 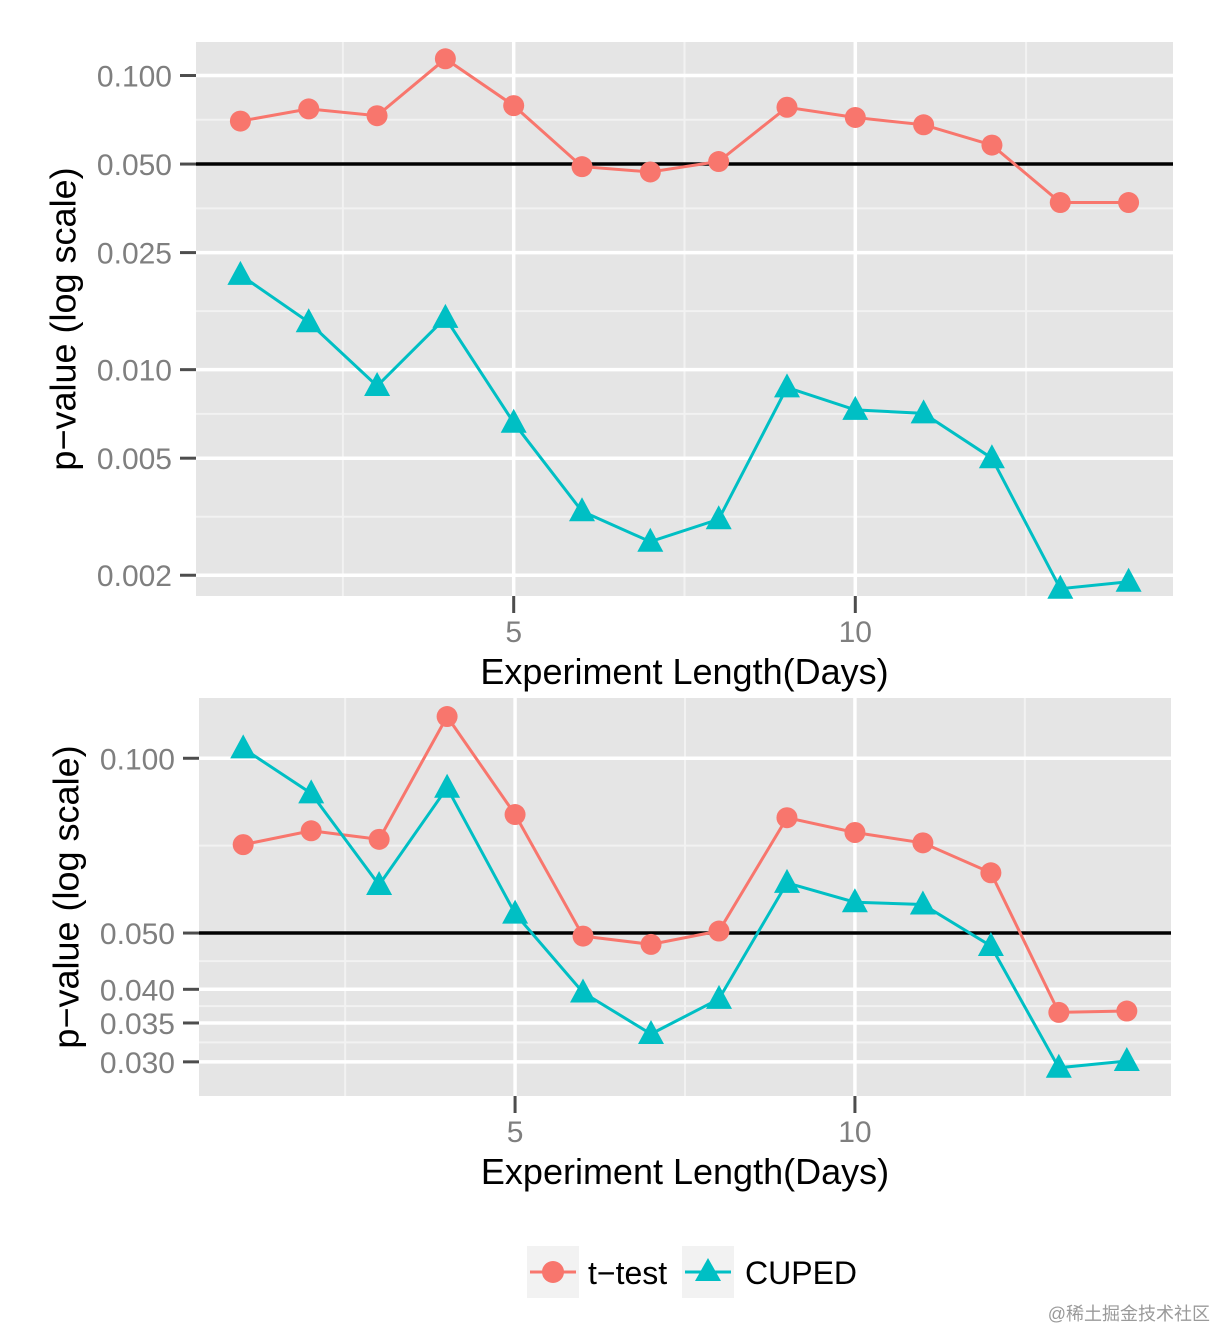 What do you see at coordinates (1129, 1314) in the screenshot?
I see `watermark: @稀土掘金技术社区` at bounding box center [1129, 1314].